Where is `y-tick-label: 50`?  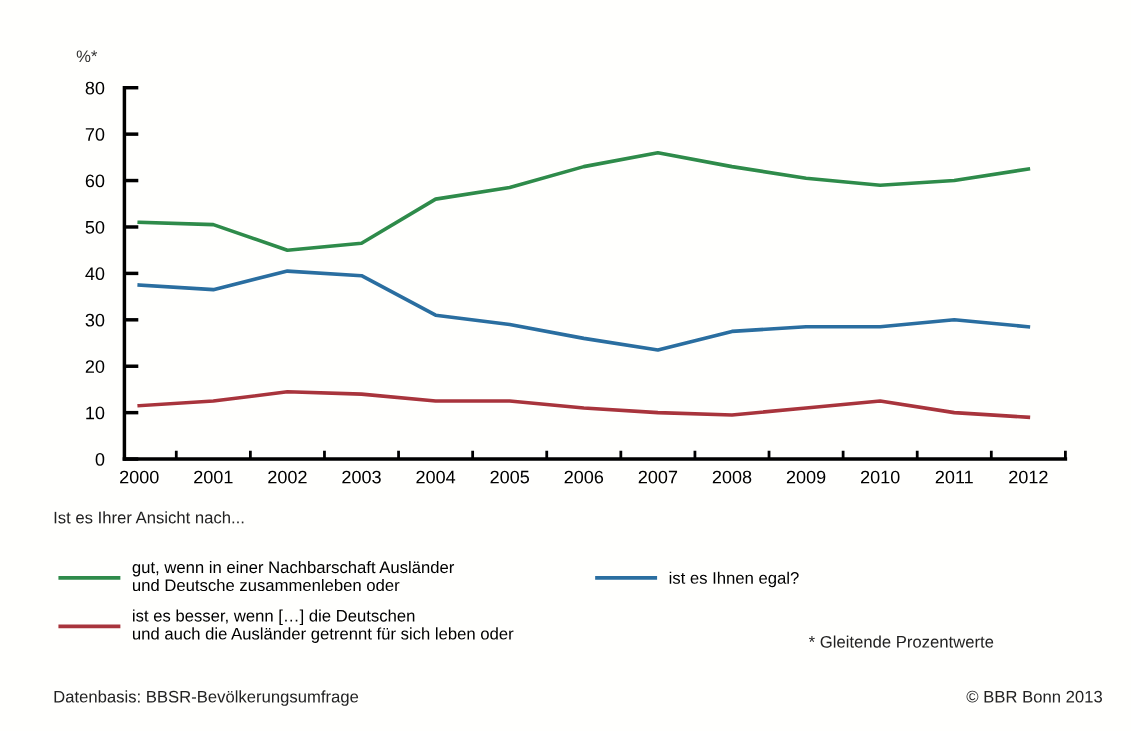 y-tick-label: 50 is located at coordinates (95, 227).